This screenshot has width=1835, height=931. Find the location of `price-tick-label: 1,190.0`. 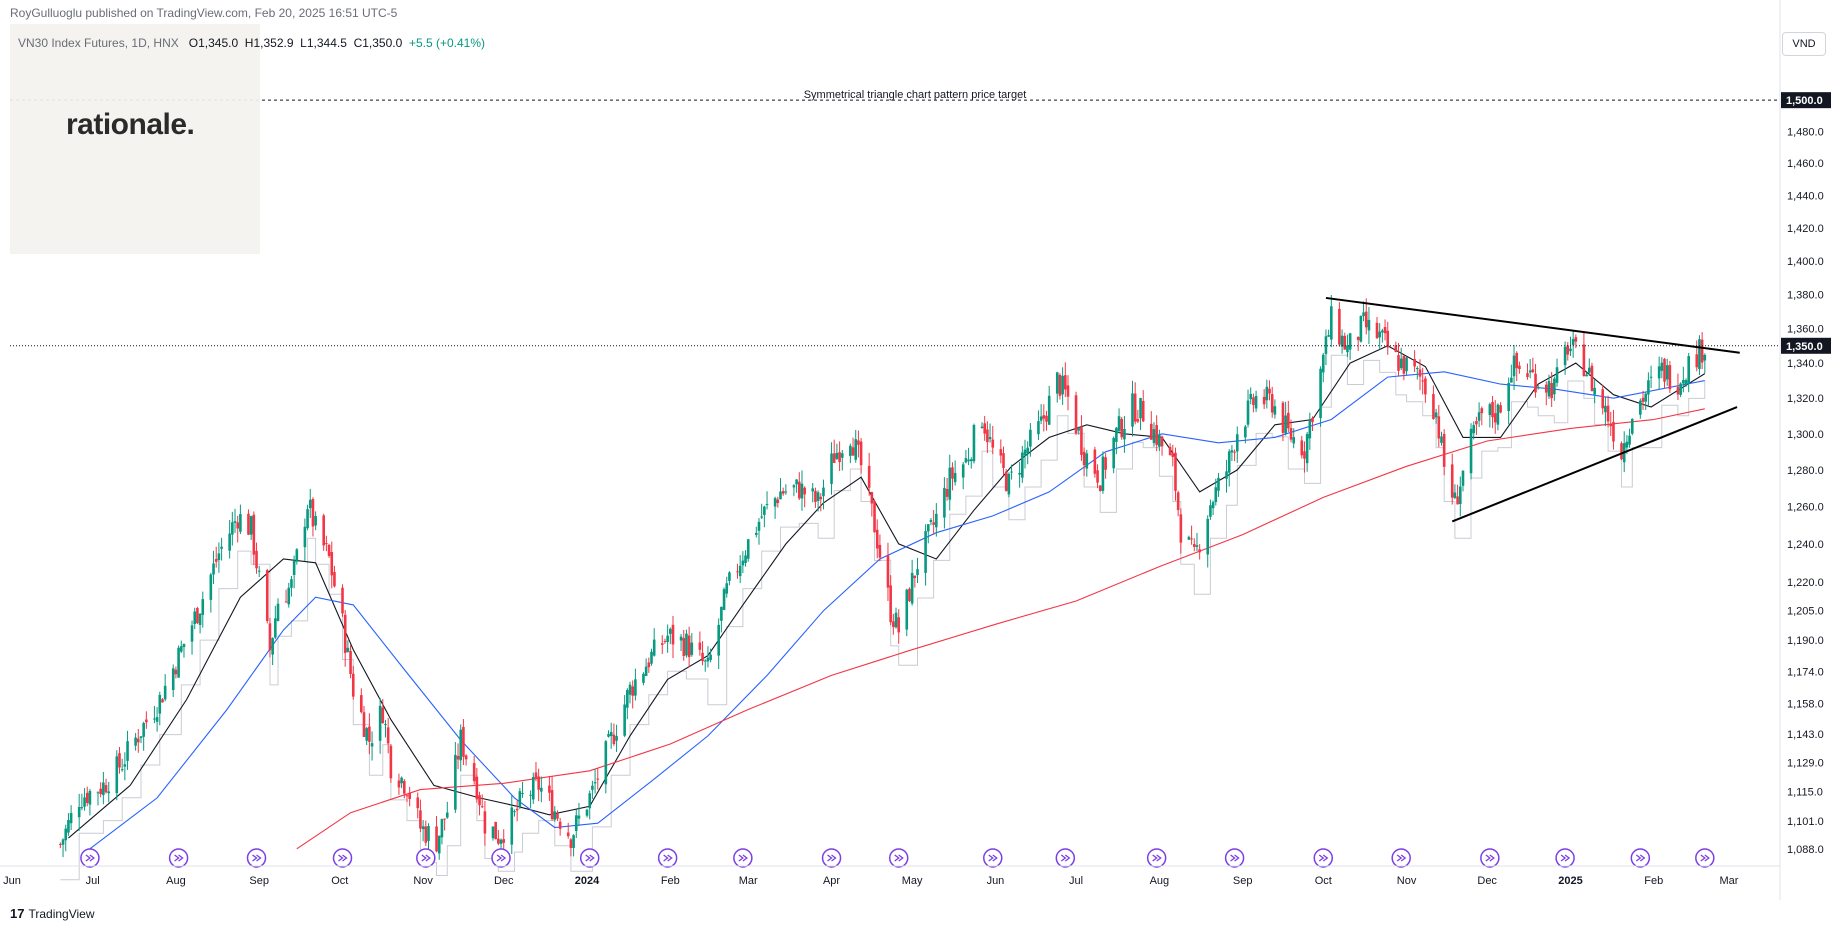

price-tick-label: 1,190.0 is located at coordinates (1805, 641).